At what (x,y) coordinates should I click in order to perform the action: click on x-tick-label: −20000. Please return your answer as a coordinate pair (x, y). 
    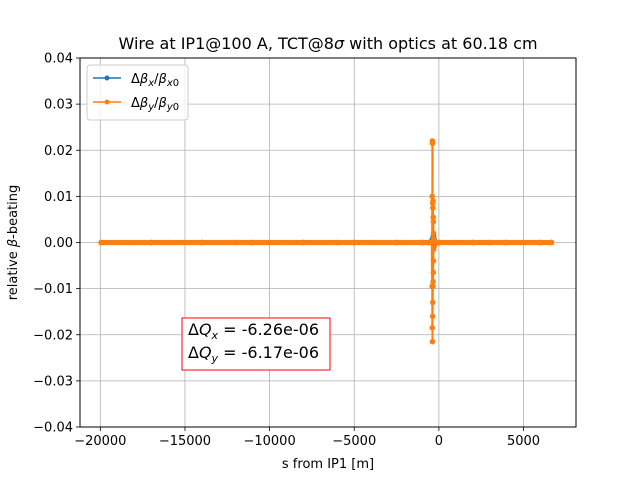
    Looking at the image, I should click on (100, 441).